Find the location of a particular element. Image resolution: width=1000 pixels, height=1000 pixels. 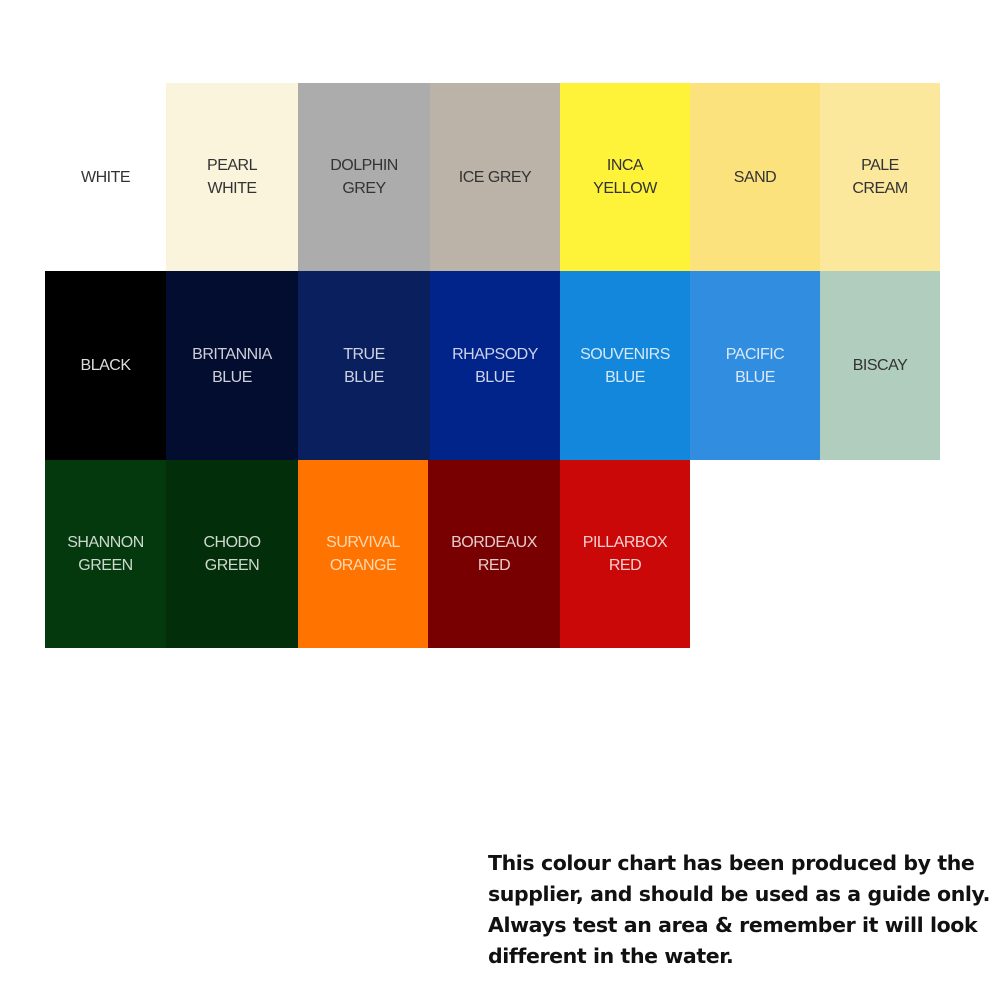

colour-swatch: PACIFIC BLUE is located at coordinates (755, 365).